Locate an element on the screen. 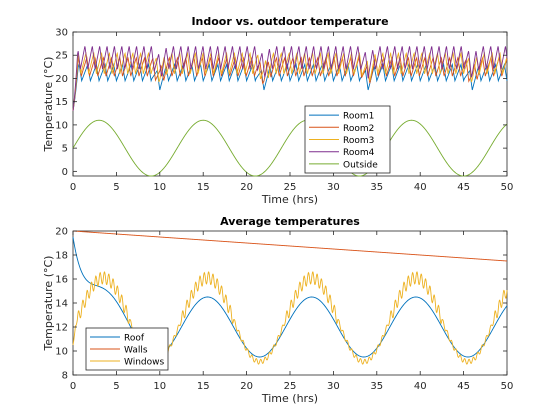 This screenshot has width=560, height=420. chart-top-legend: Room1 Room2 Room3 Room4 Outside is located at coordinates (347, 139).